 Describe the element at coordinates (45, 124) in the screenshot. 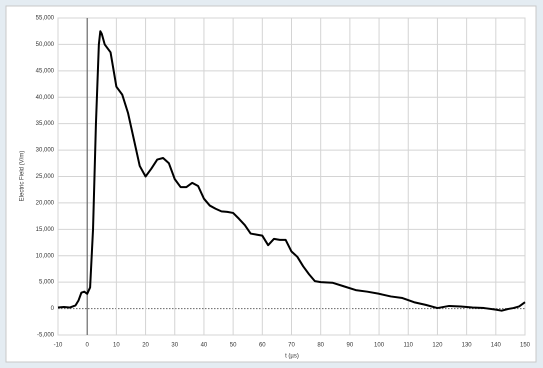

I see `y-tick-label: 35,000` at that location.